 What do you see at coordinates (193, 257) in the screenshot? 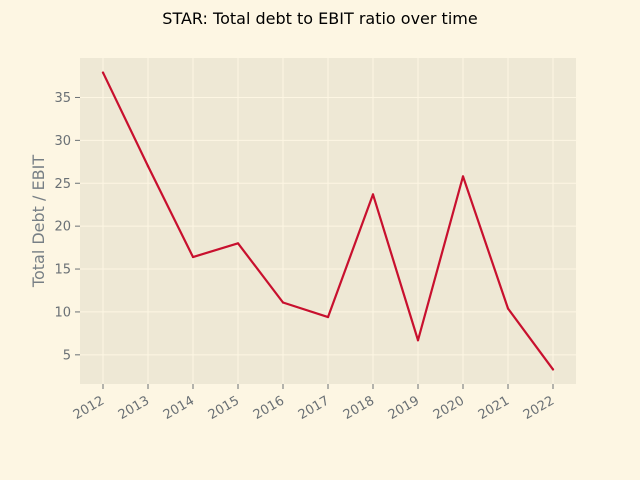
I see `data-point-2014` at bounding box center [193, 257].